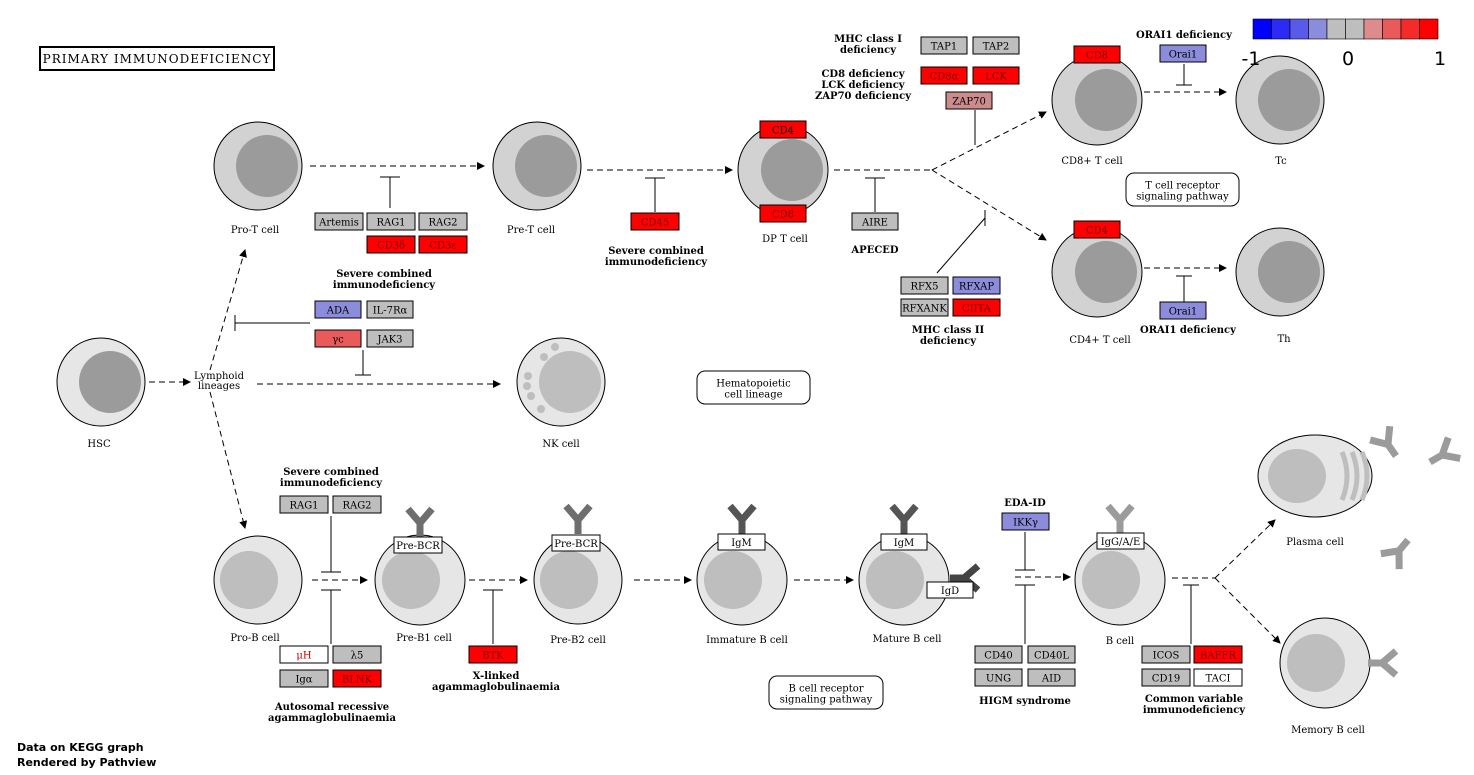 Image resolution: width=1474 pixels, height=775 pixels. Describe the element at coordinates (1218, 654) in the screenshot. I see `gene-baffr: BAFFR` at that location.